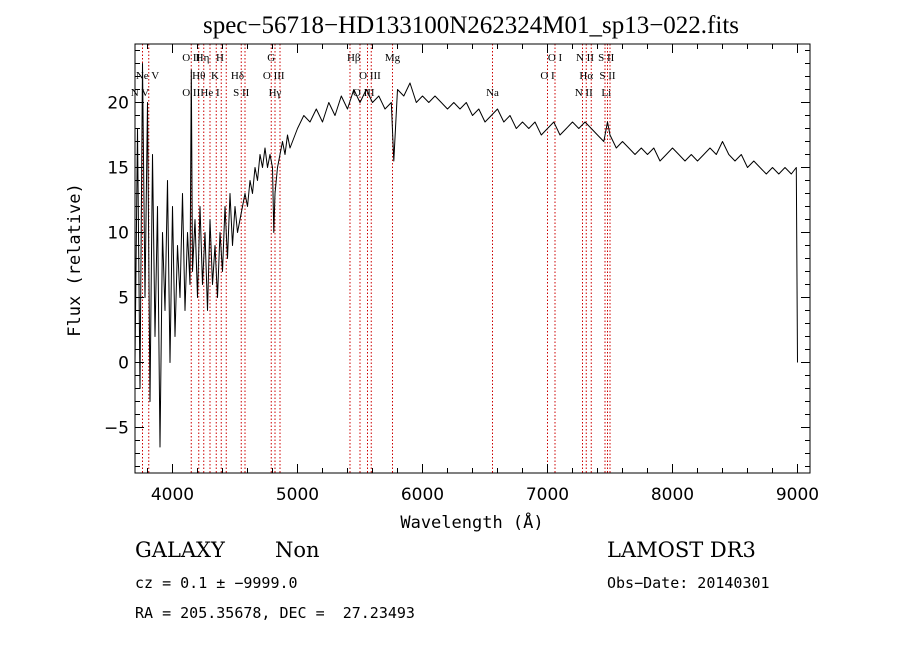 This screenshot has width=900, height=649. What do you see at coordinates (198, 76) in the screenshot?
I see `spectral-line-label-5: Hθ` at bounding box center [198, 76].